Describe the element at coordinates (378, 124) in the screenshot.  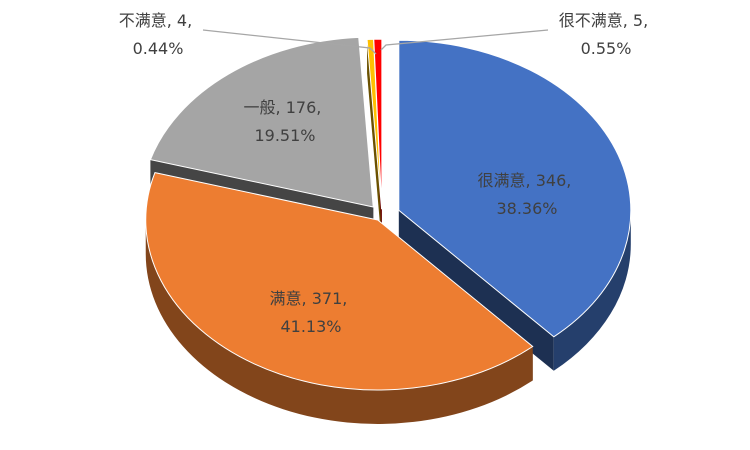
I see `pie-slice-henbumanyi` at that location.